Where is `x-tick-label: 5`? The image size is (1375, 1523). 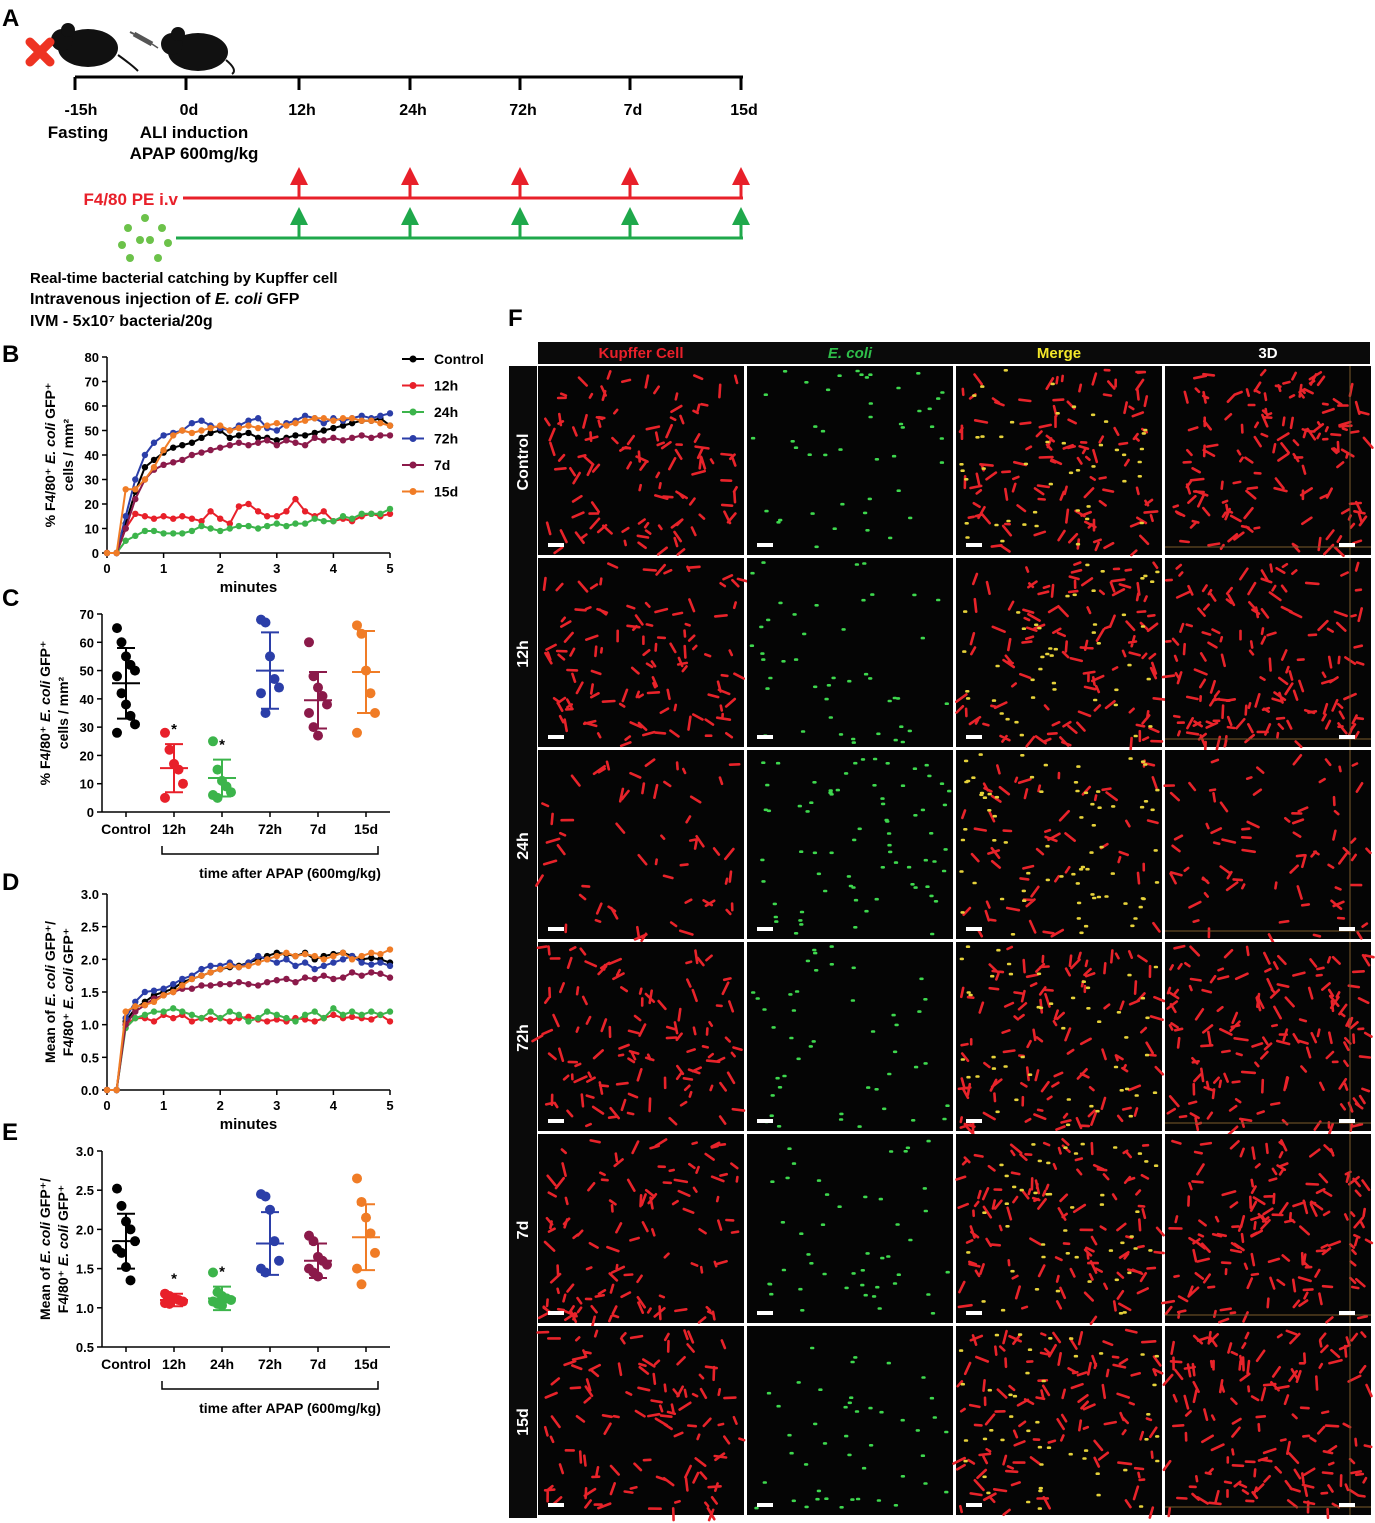
x-tick-label: 5 is located at coordinates (389, 568).